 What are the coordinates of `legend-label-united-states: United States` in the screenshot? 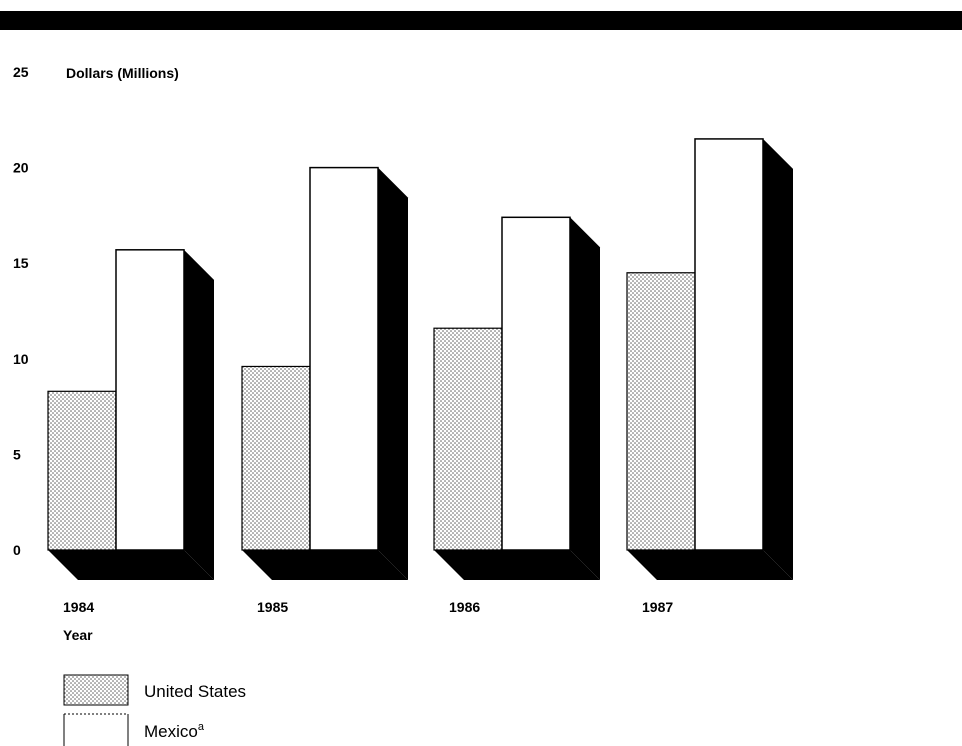 It's located at (195, 691).